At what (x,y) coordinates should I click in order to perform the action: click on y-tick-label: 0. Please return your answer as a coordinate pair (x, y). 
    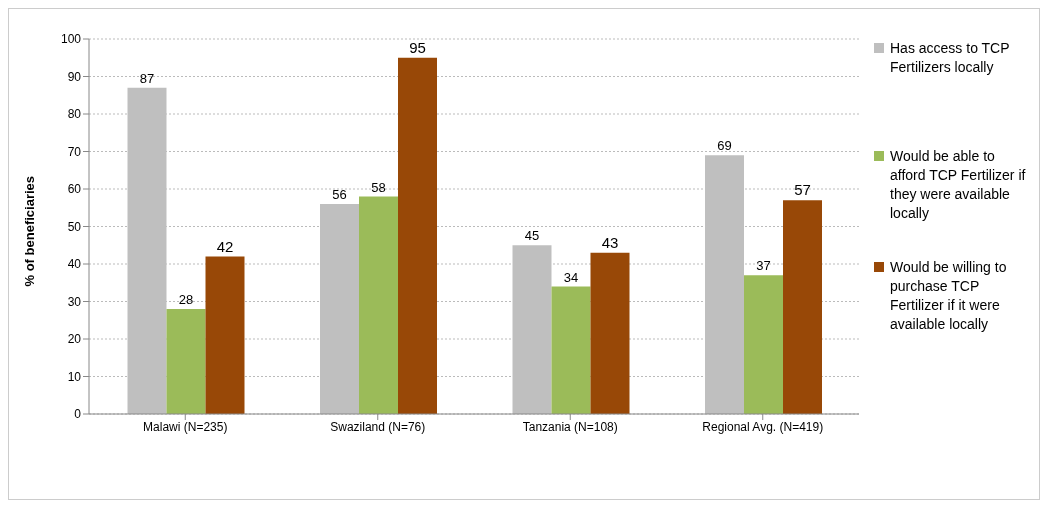
    Looking at the image, I should click on (78, 414).